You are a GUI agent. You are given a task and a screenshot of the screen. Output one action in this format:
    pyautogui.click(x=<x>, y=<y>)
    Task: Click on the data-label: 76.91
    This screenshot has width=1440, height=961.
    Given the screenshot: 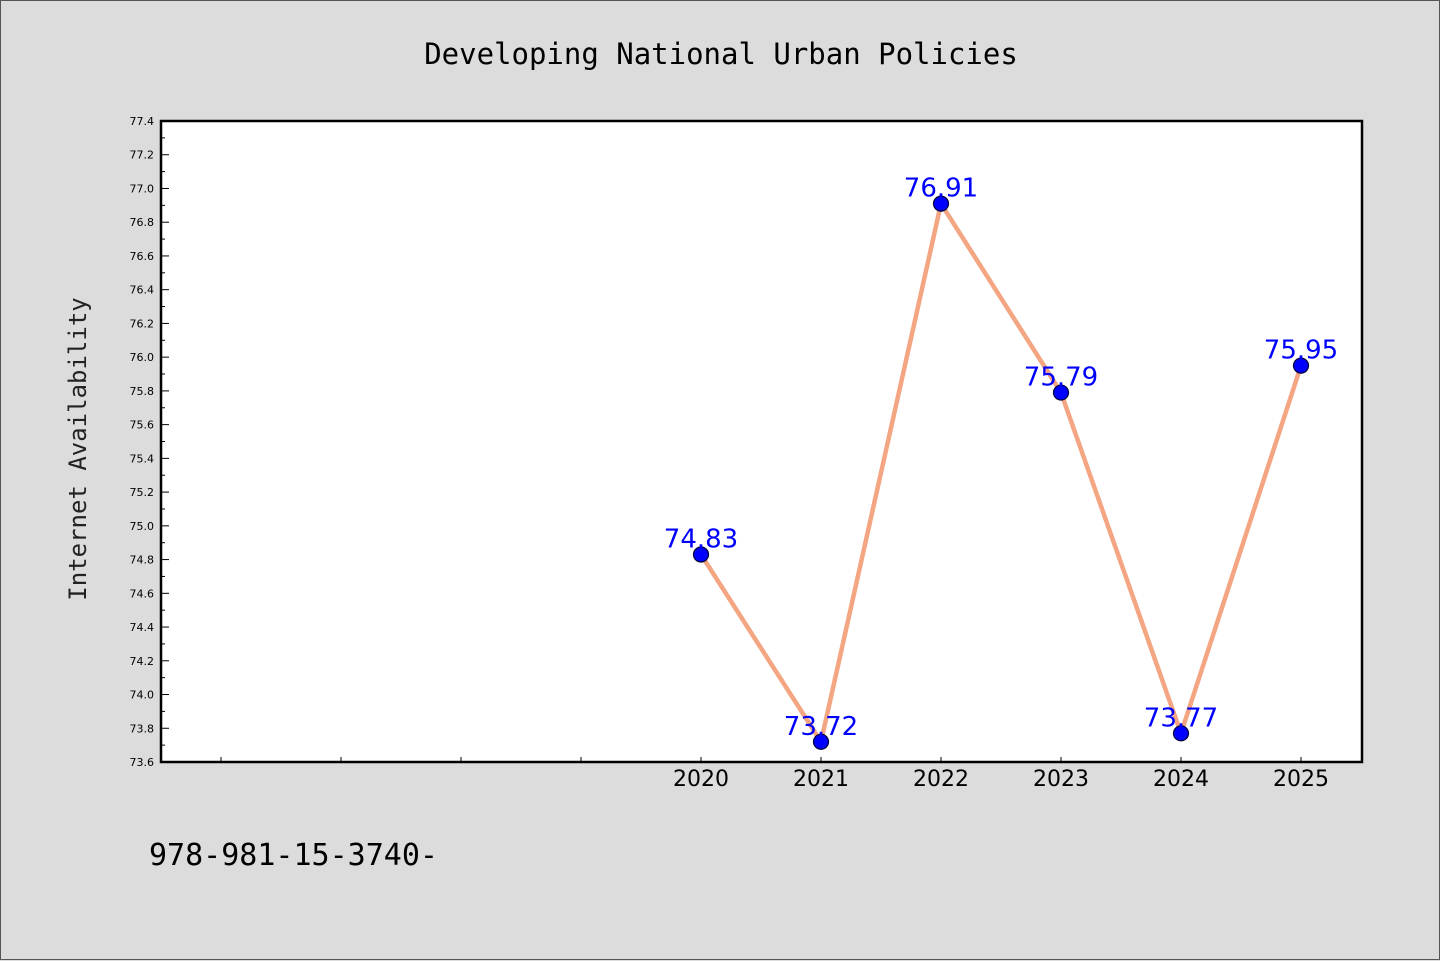 What is the action you would take?
    pyautogui.click(x=941, y=189)
    